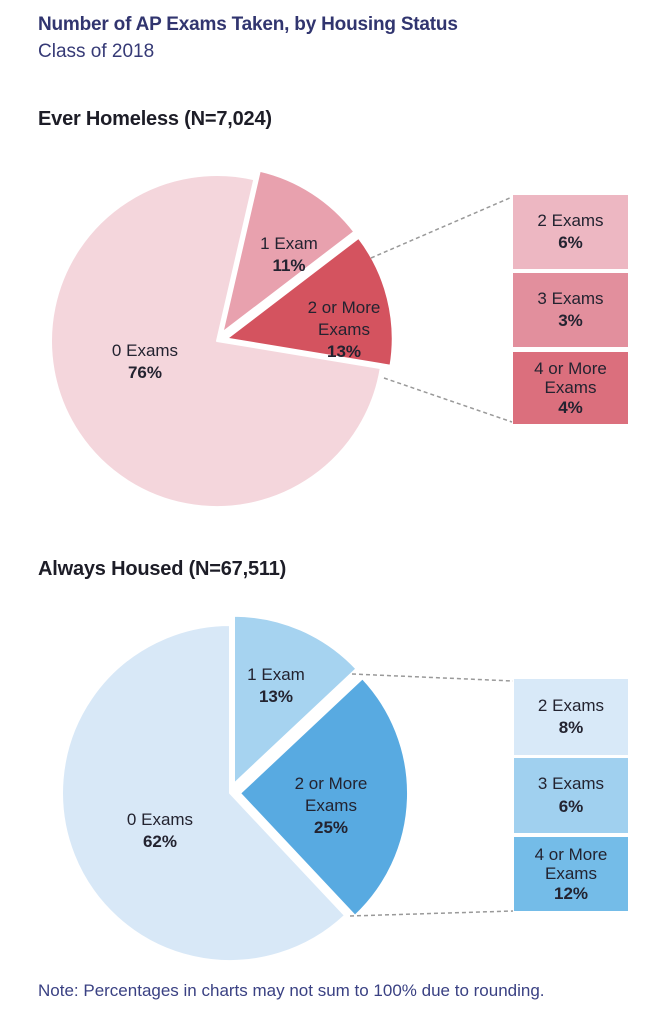 This screenshot has height=1024, width=658. I want to click on page-subtitle: Class of 2018, so click(96, 51).